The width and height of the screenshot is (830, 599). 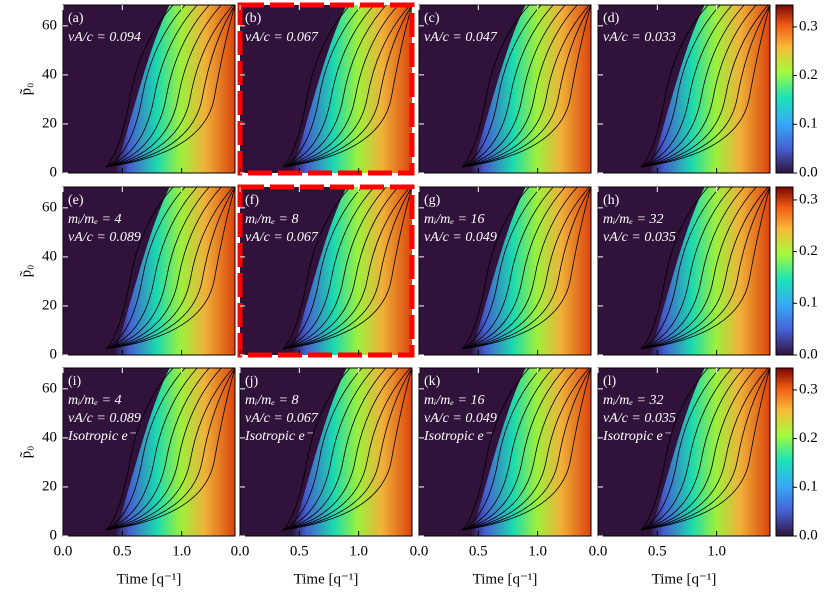 I want to click on y-tick-label: 0, so click(x=54, y=535).